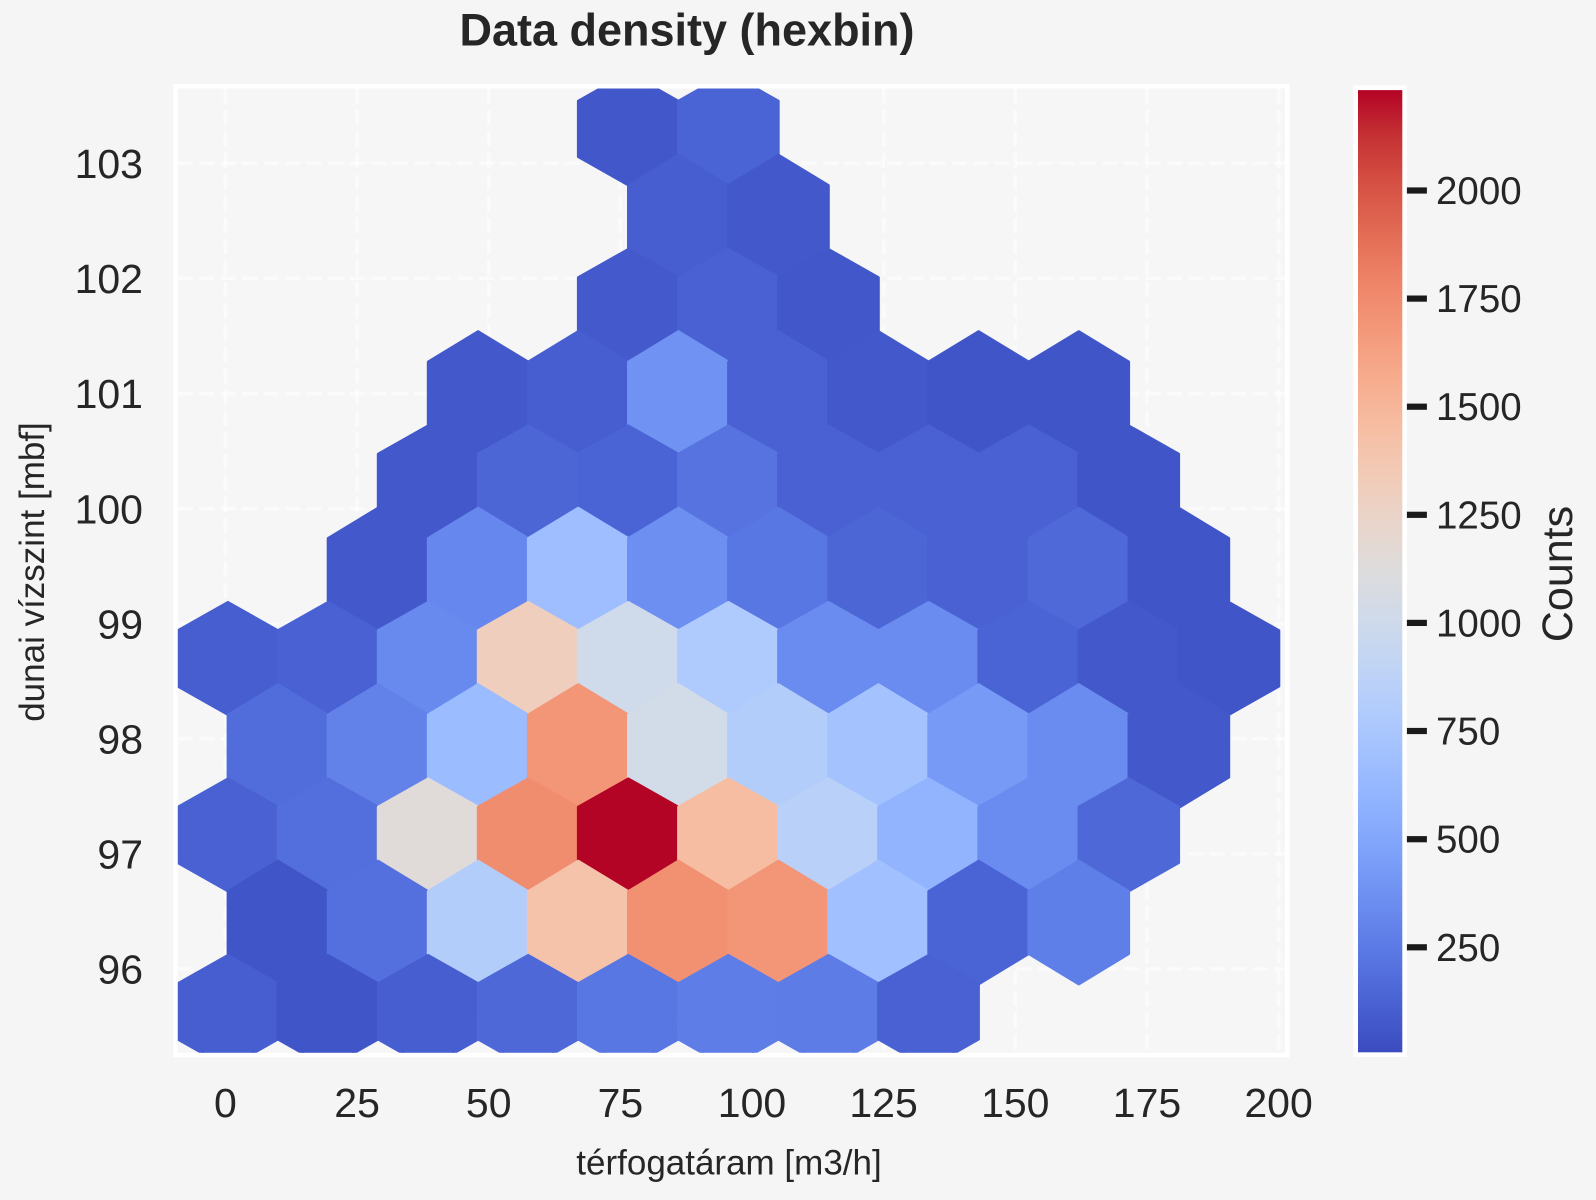 The height and width of the screenshot is (1200, 1596). What do you see at coordinates (728, 1162) in the screenshot?
I see `svg-text: térfogatáram [m3/h]` at bounding box center [728, 1162].